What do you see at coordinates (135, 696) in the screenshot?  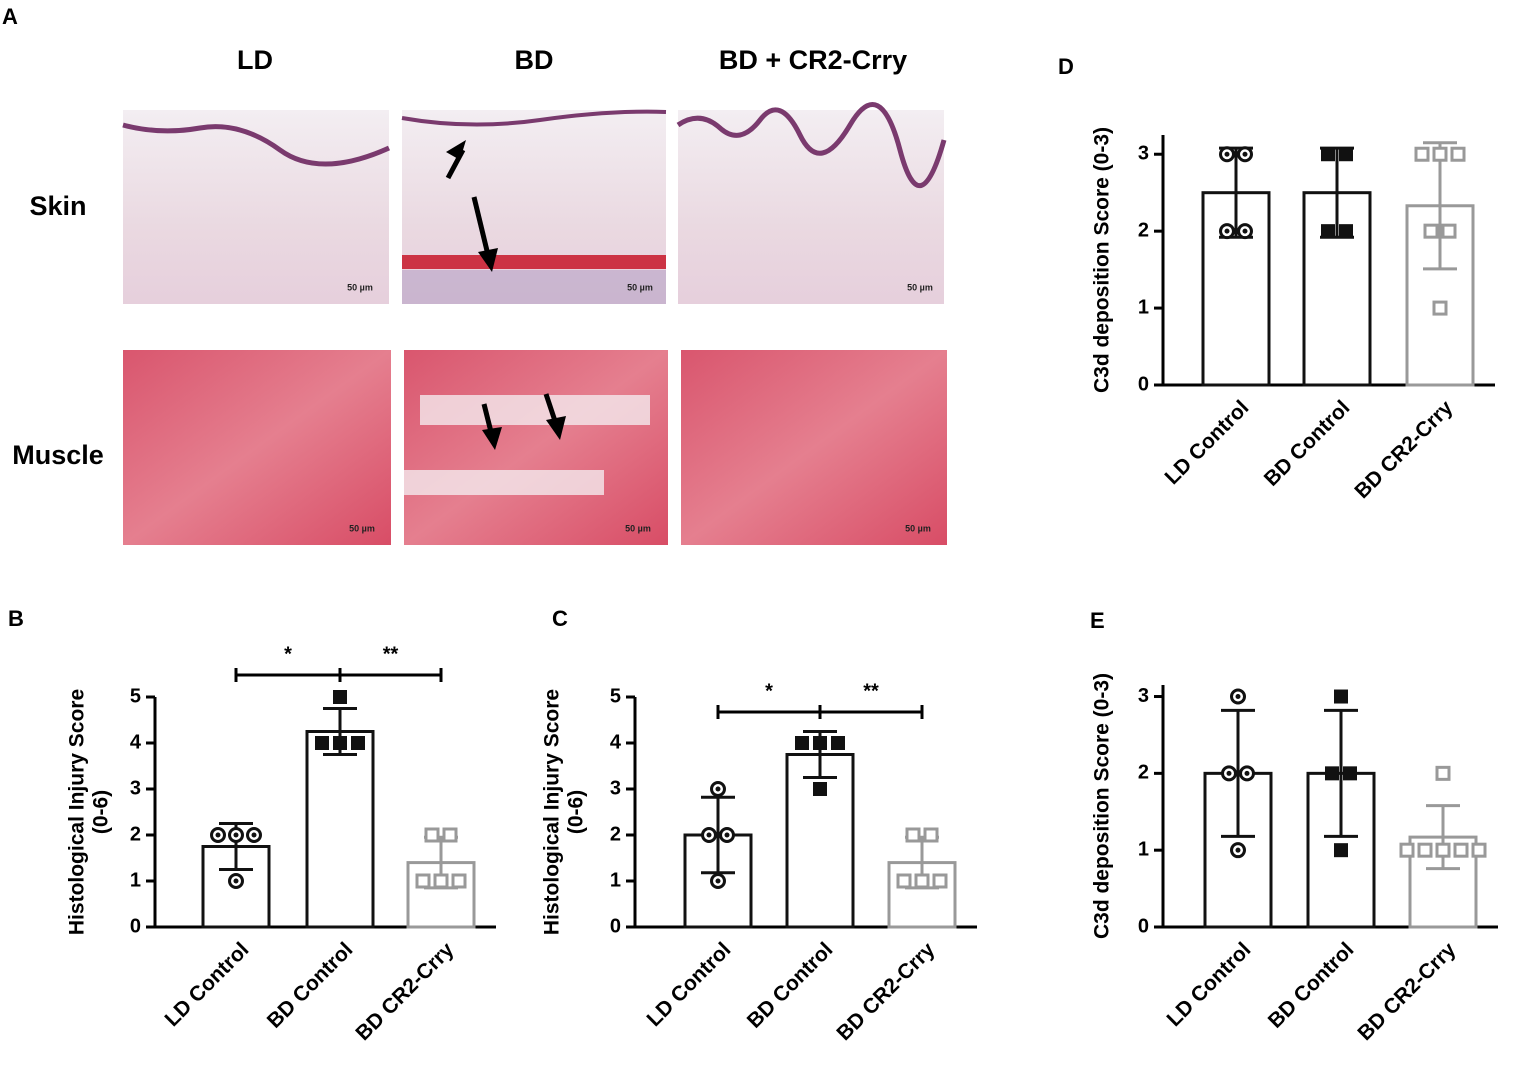 I see `y-tick-label: 5` at bounding box center [135, 696].